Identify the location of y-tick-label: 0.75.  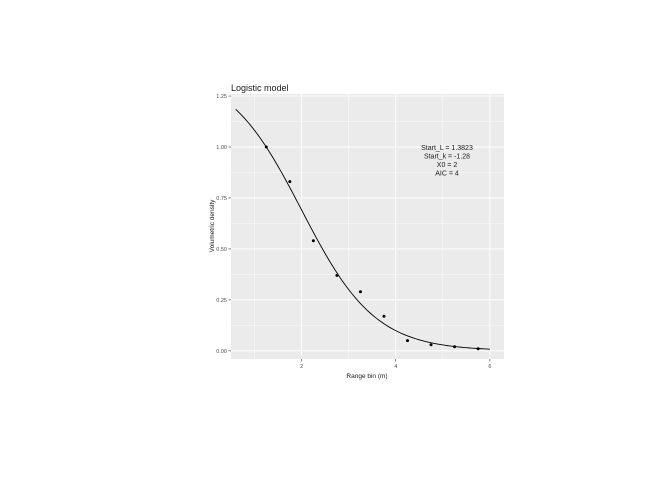
(221, 199).